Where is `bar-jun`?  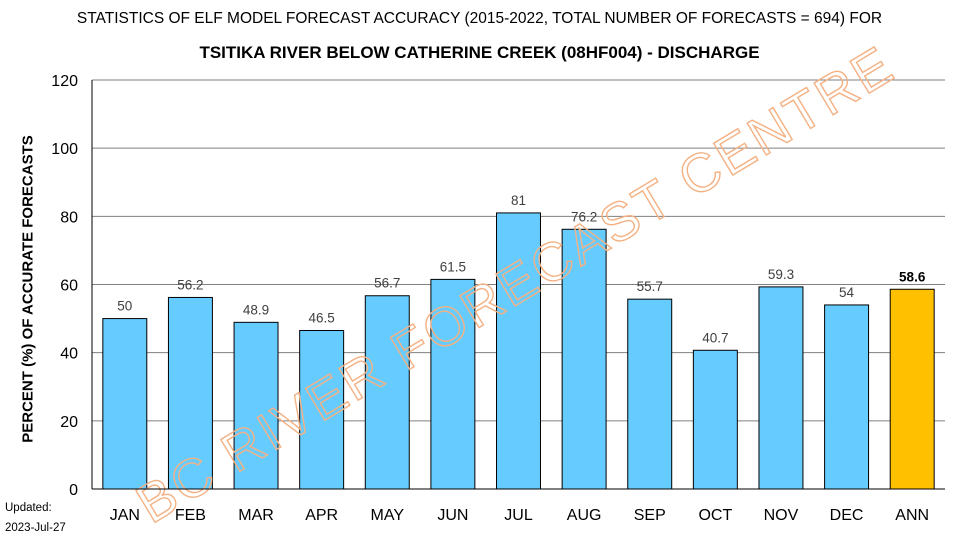 bar-jun is located at coordinates (453, 384).